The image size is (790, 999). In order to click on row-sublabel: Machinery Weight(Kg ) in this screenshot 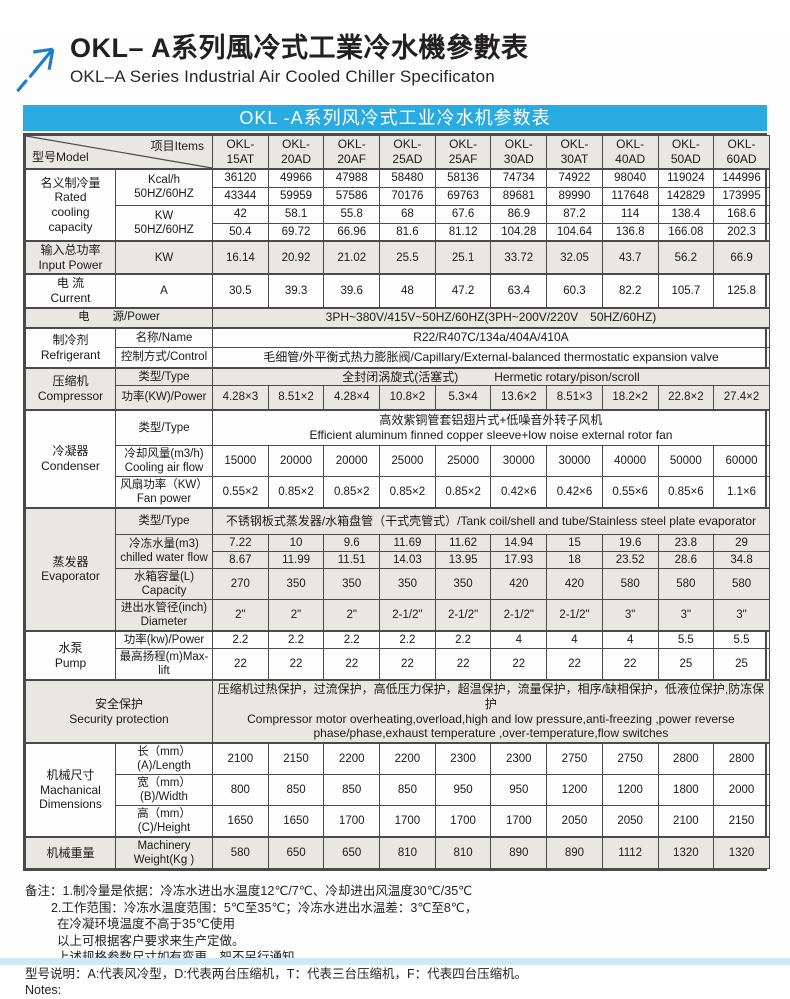, I will do `click(164, 852)`.